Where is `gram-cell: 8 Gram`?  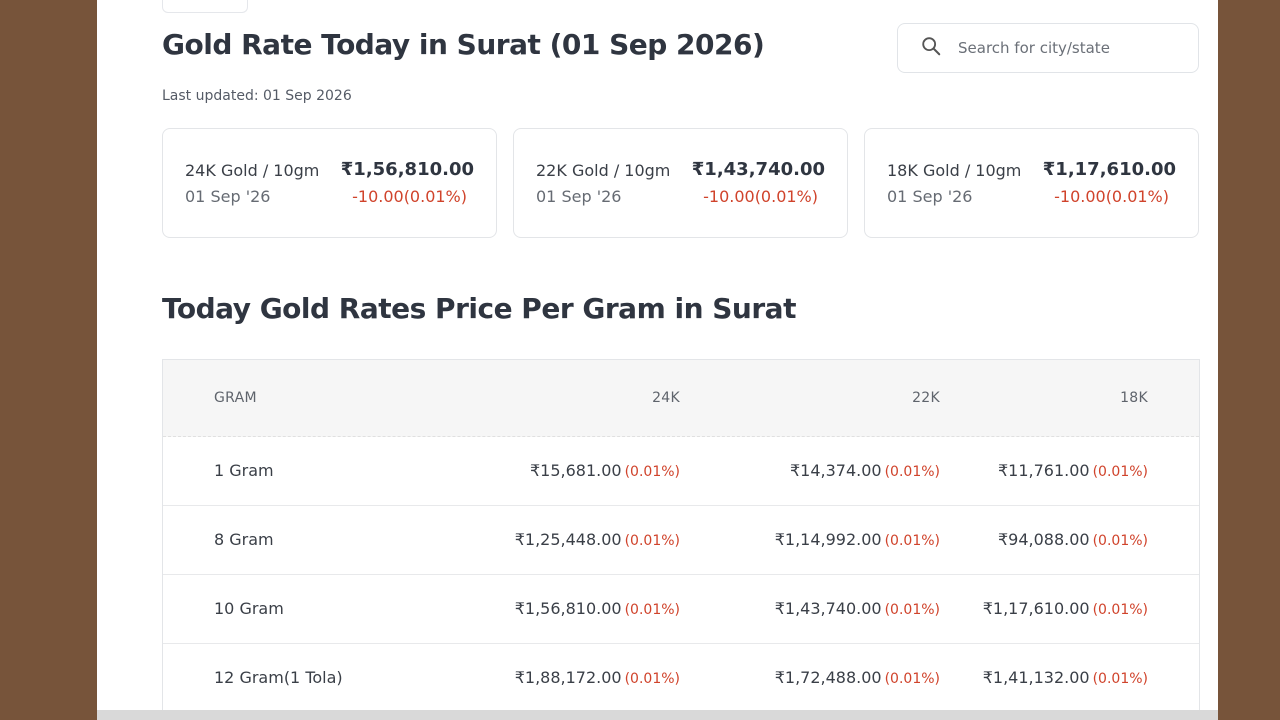 gram-cell: 8 Gram is located at coordinates (244, 539).